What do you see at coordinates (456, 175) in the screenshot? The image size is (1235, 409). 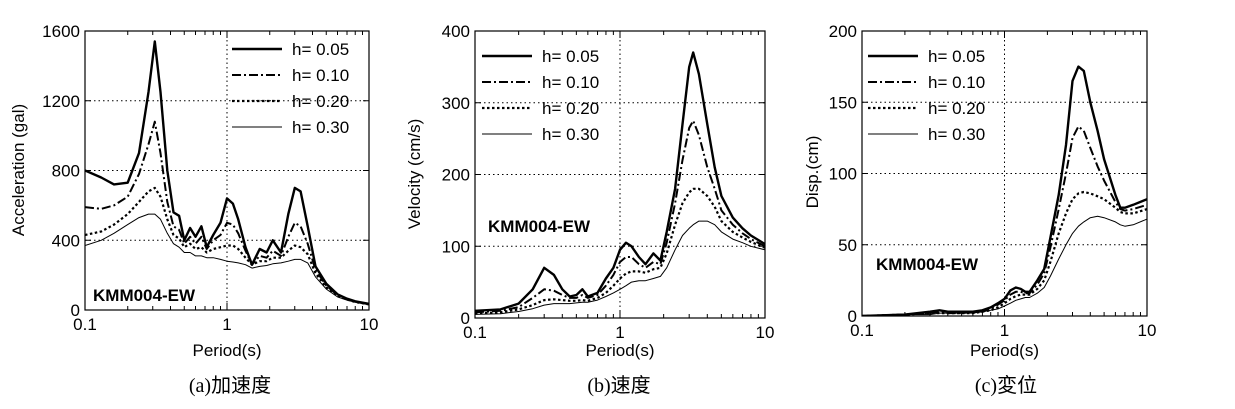 I see `vel-ytick-label: 200` at bounding box center [456, 175].